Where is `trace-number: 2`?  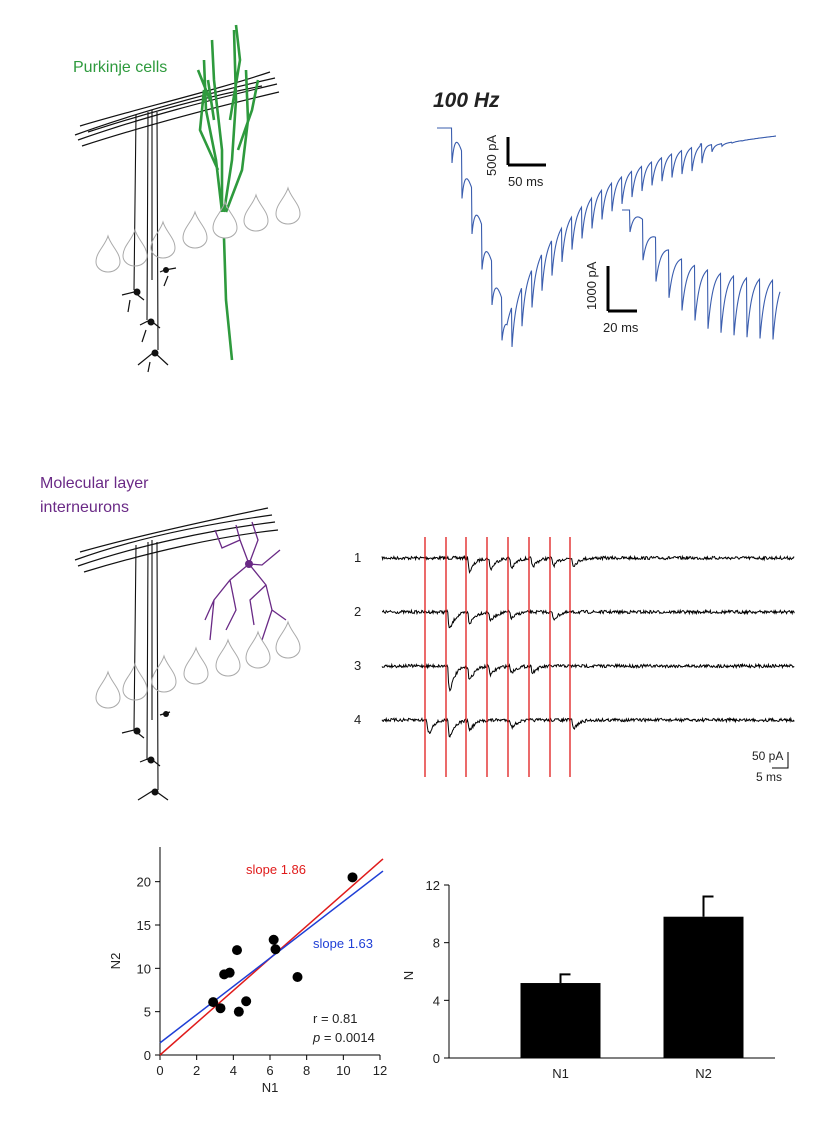 trace-number: 2 is located at coordinates (357, 611).